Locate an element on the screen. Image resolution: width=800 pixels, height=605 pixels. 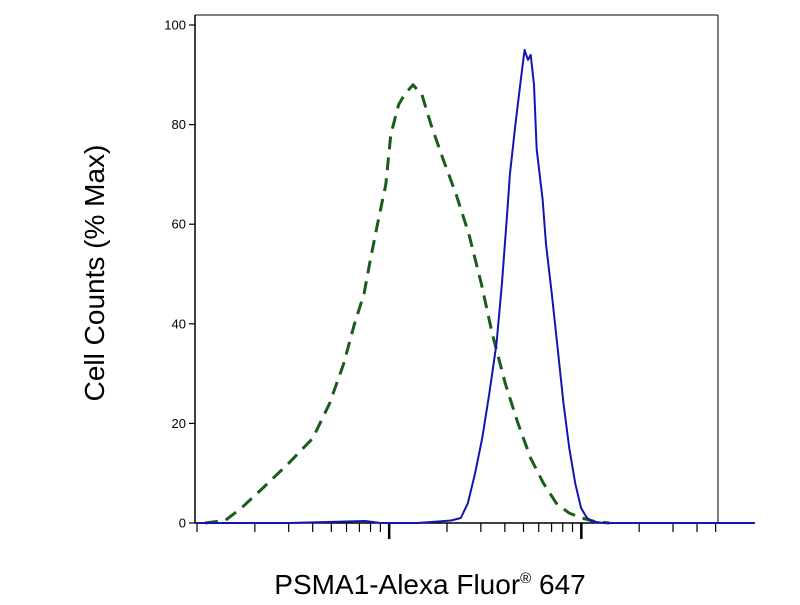
y-axis-title: Cell Counts (% Max) is located at coordinates (94, 273).